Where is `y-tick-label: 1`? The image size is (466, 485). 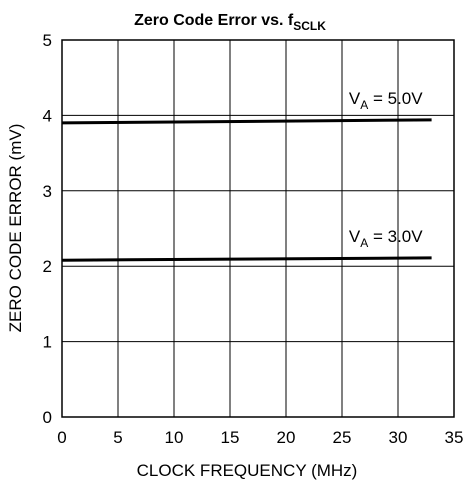 y-tick-label: 1 is located at coordinates (47, 342).